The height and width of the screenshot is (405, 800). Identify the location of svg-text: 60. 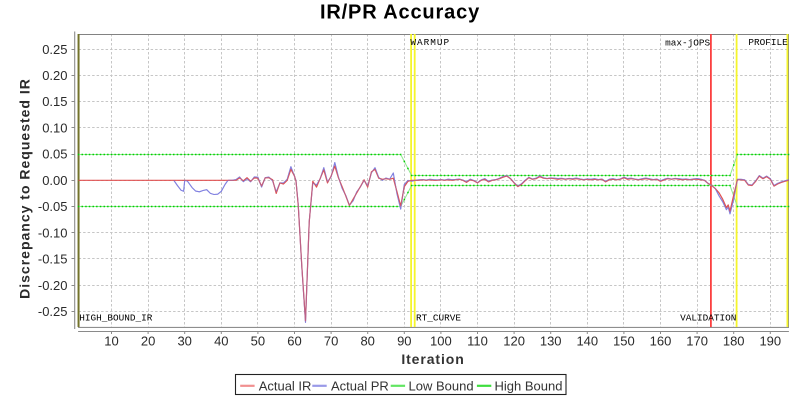
(294, 340).